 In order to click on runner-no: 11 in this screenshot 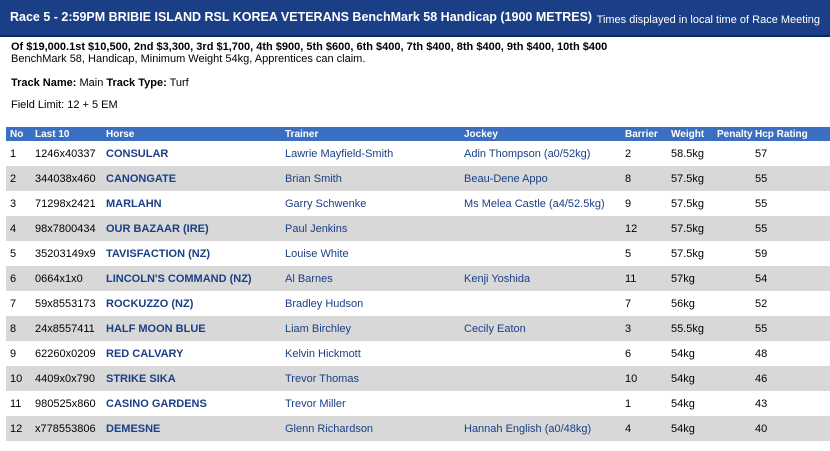, I will do `click(18, 403)`.